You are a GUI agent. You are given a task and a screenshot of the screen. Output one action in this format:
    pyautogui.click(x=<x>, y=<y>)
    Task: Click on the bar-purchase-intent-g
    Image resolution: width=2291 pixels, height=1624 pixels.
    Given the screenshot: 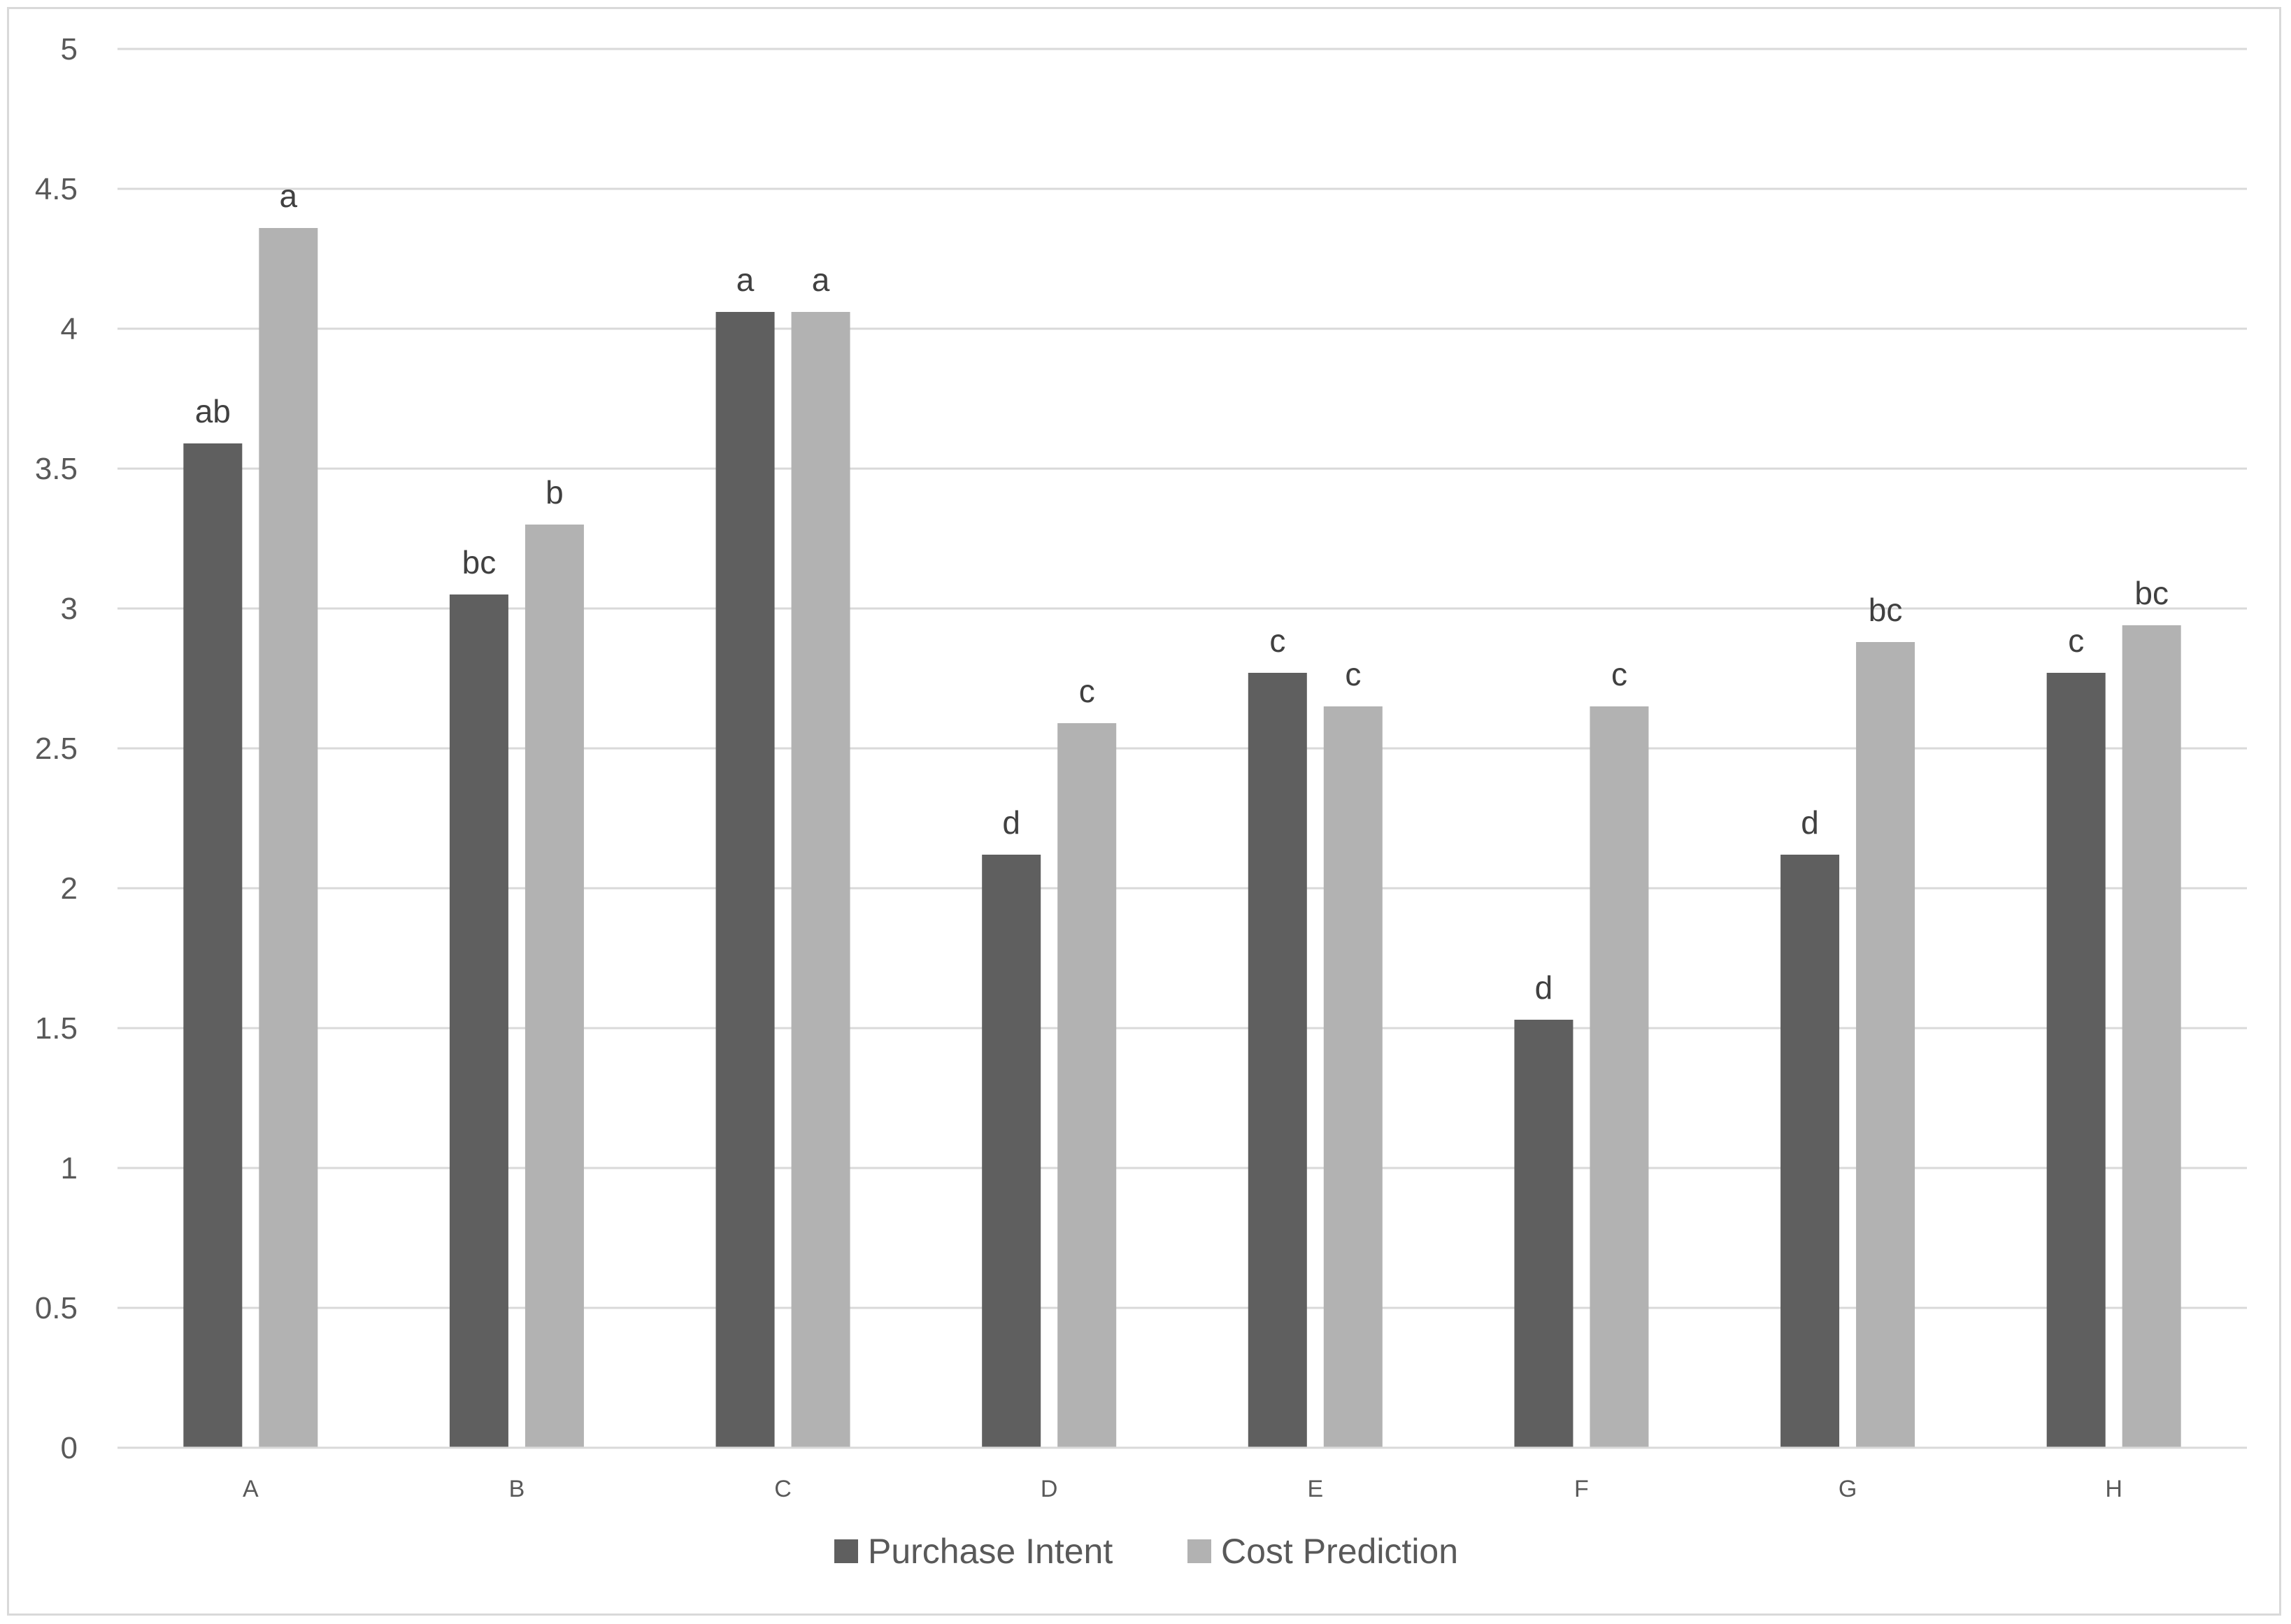 What is the action you would take?
    pyautogui.click(x=1810, y=1152)
    